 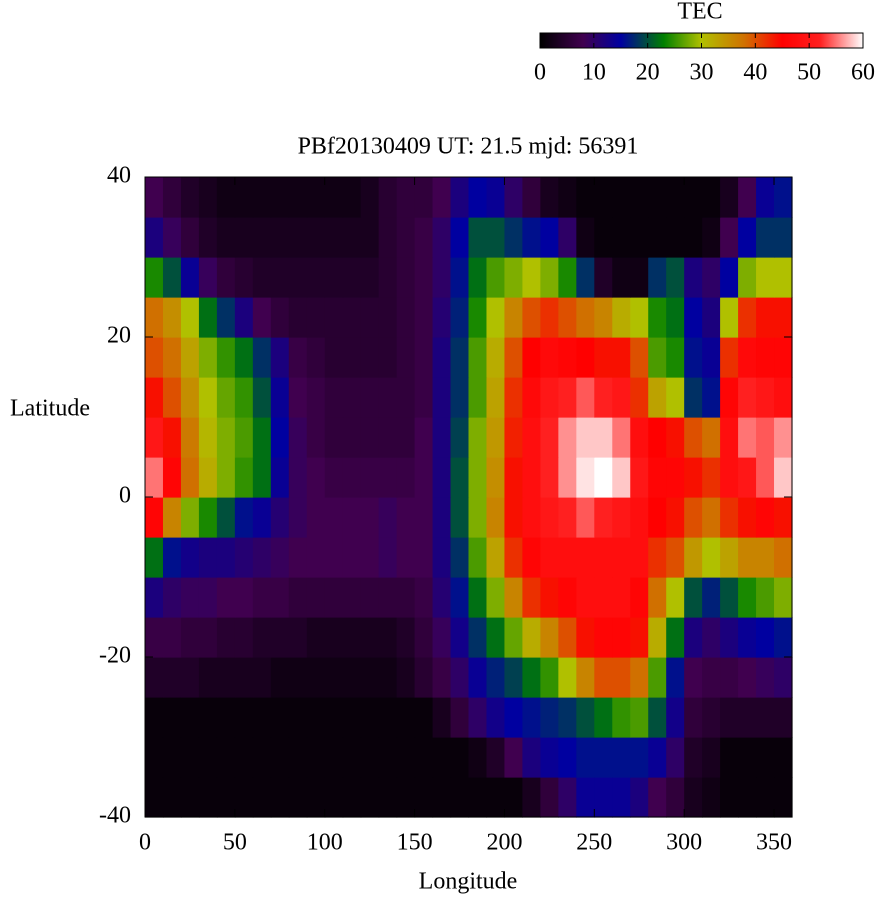 I want to click on x-tick-label: 50, so click(x=235, y=843).